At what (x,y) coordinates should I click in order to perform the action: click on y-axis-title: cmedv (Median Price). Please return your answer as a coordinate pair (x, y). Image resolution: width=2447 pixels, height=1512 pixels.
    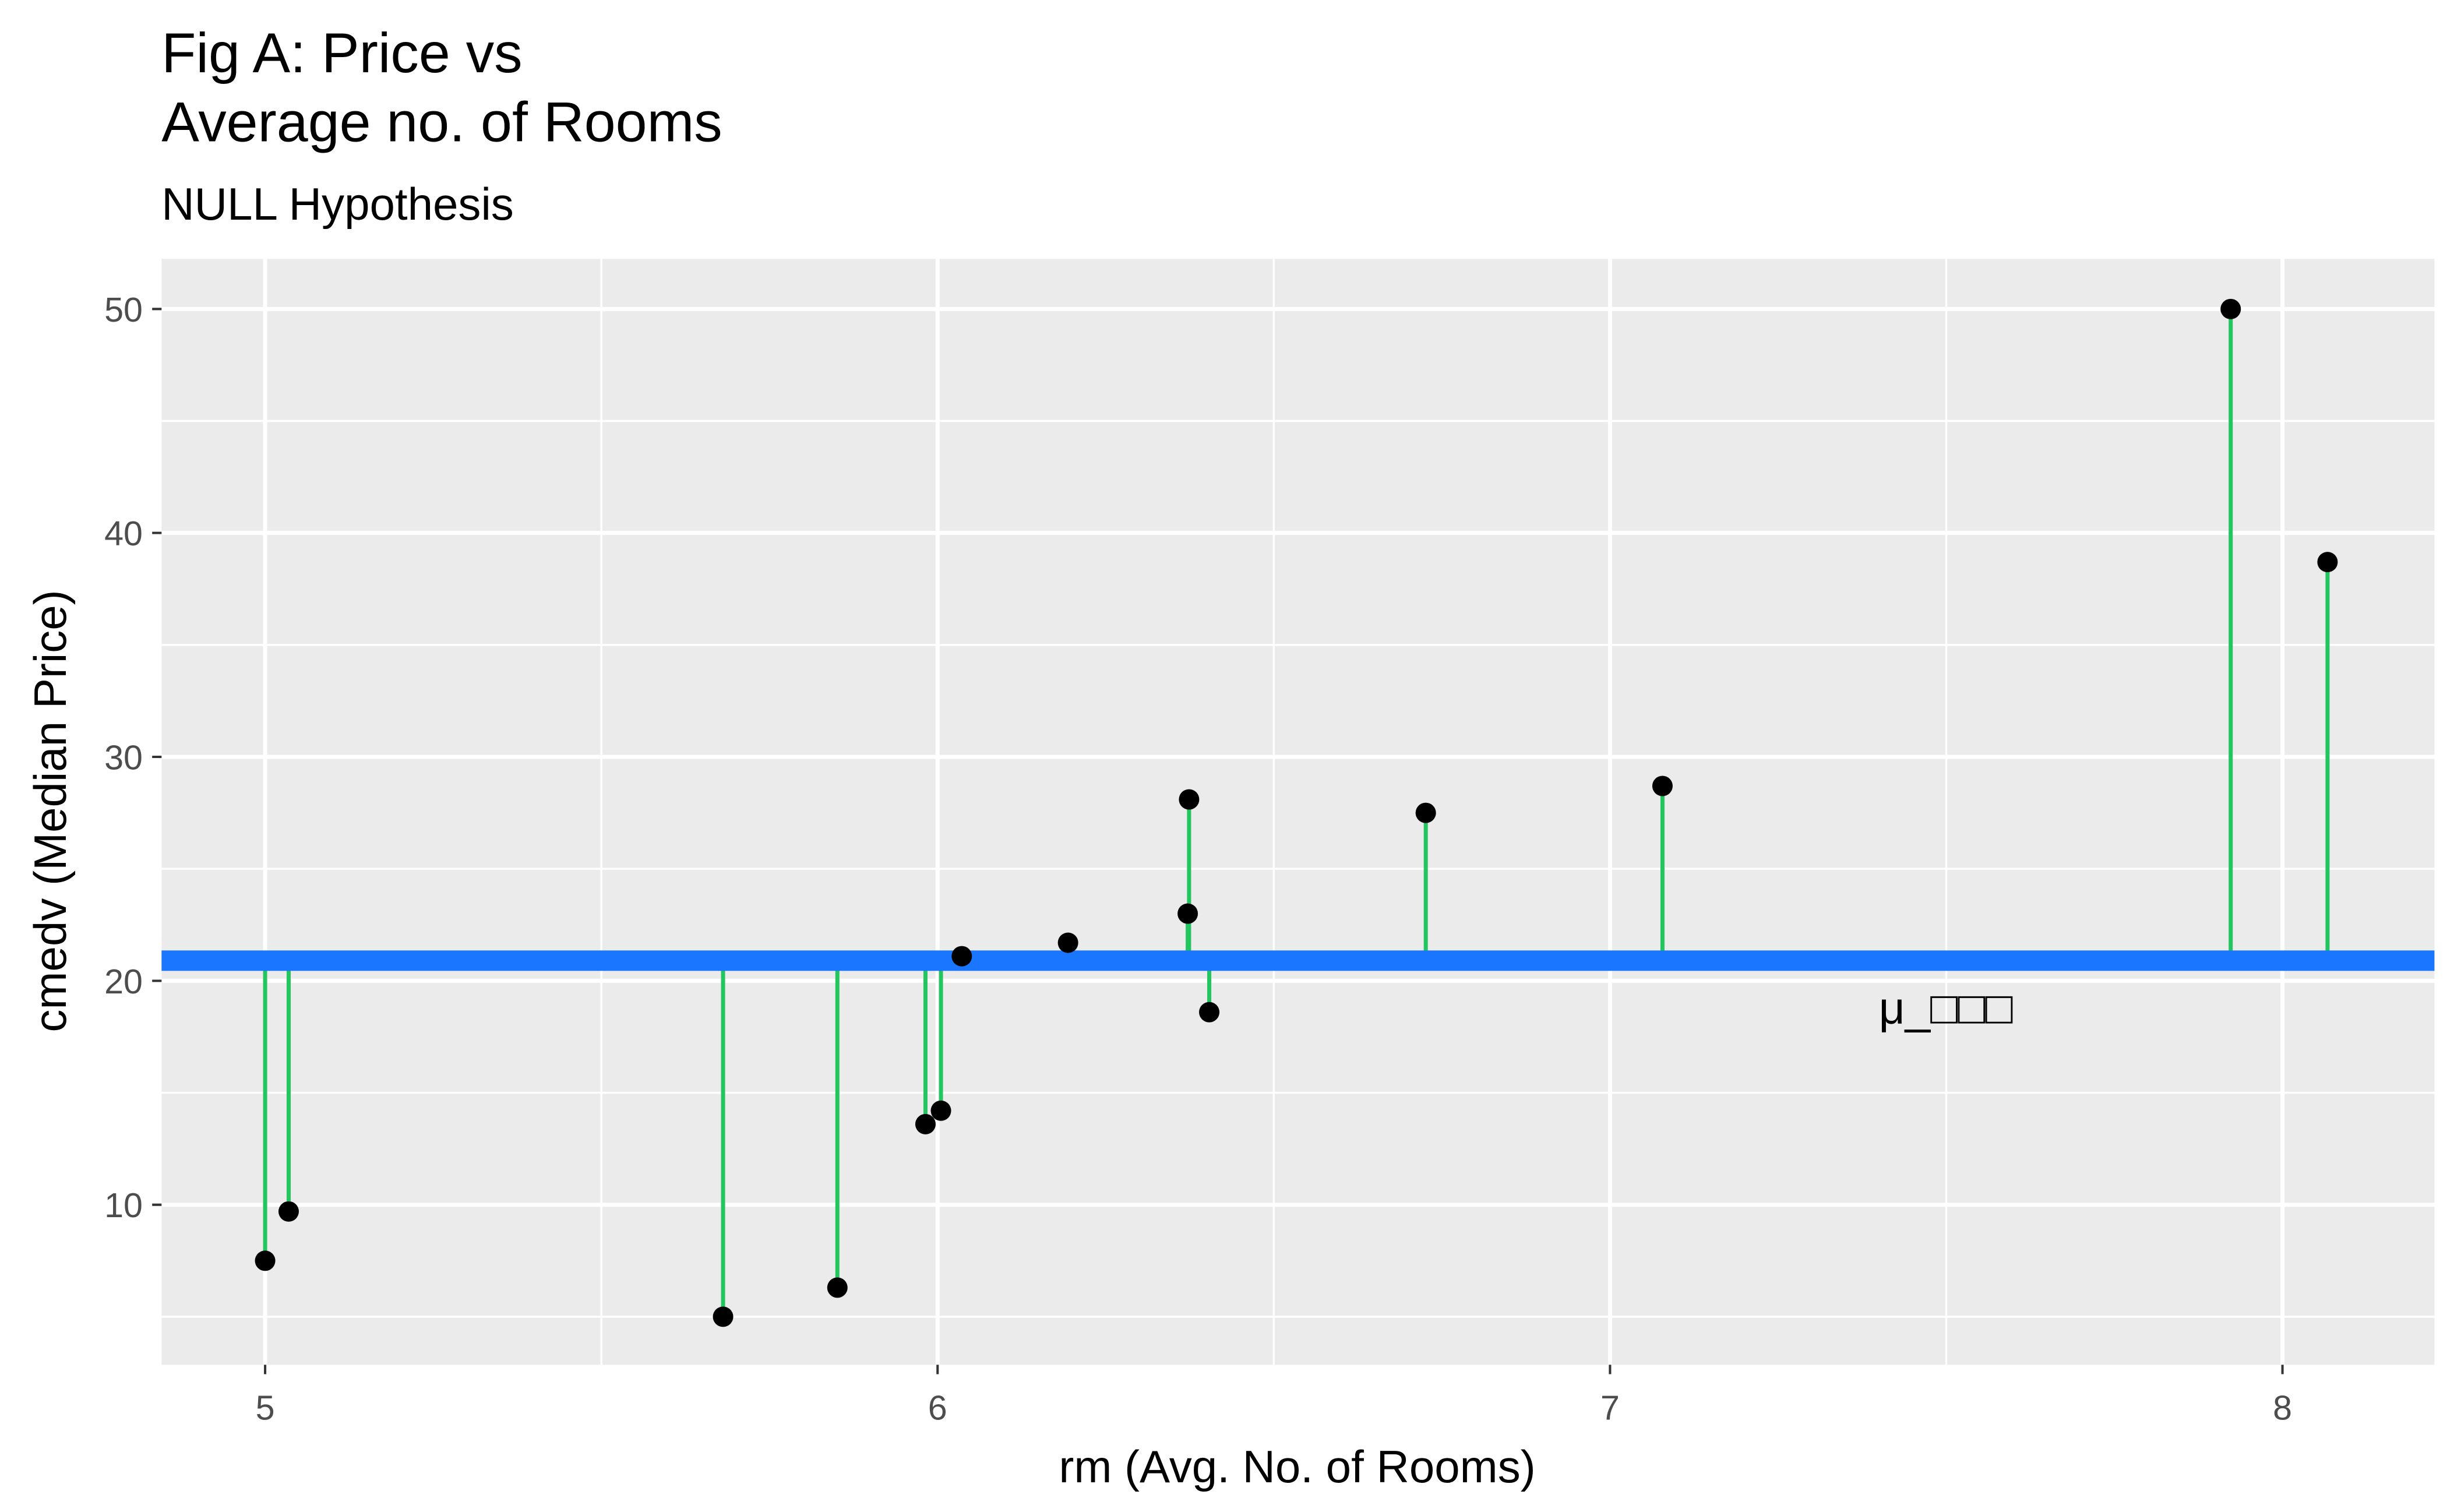
    Looking at the image, I should click on (50, 811).